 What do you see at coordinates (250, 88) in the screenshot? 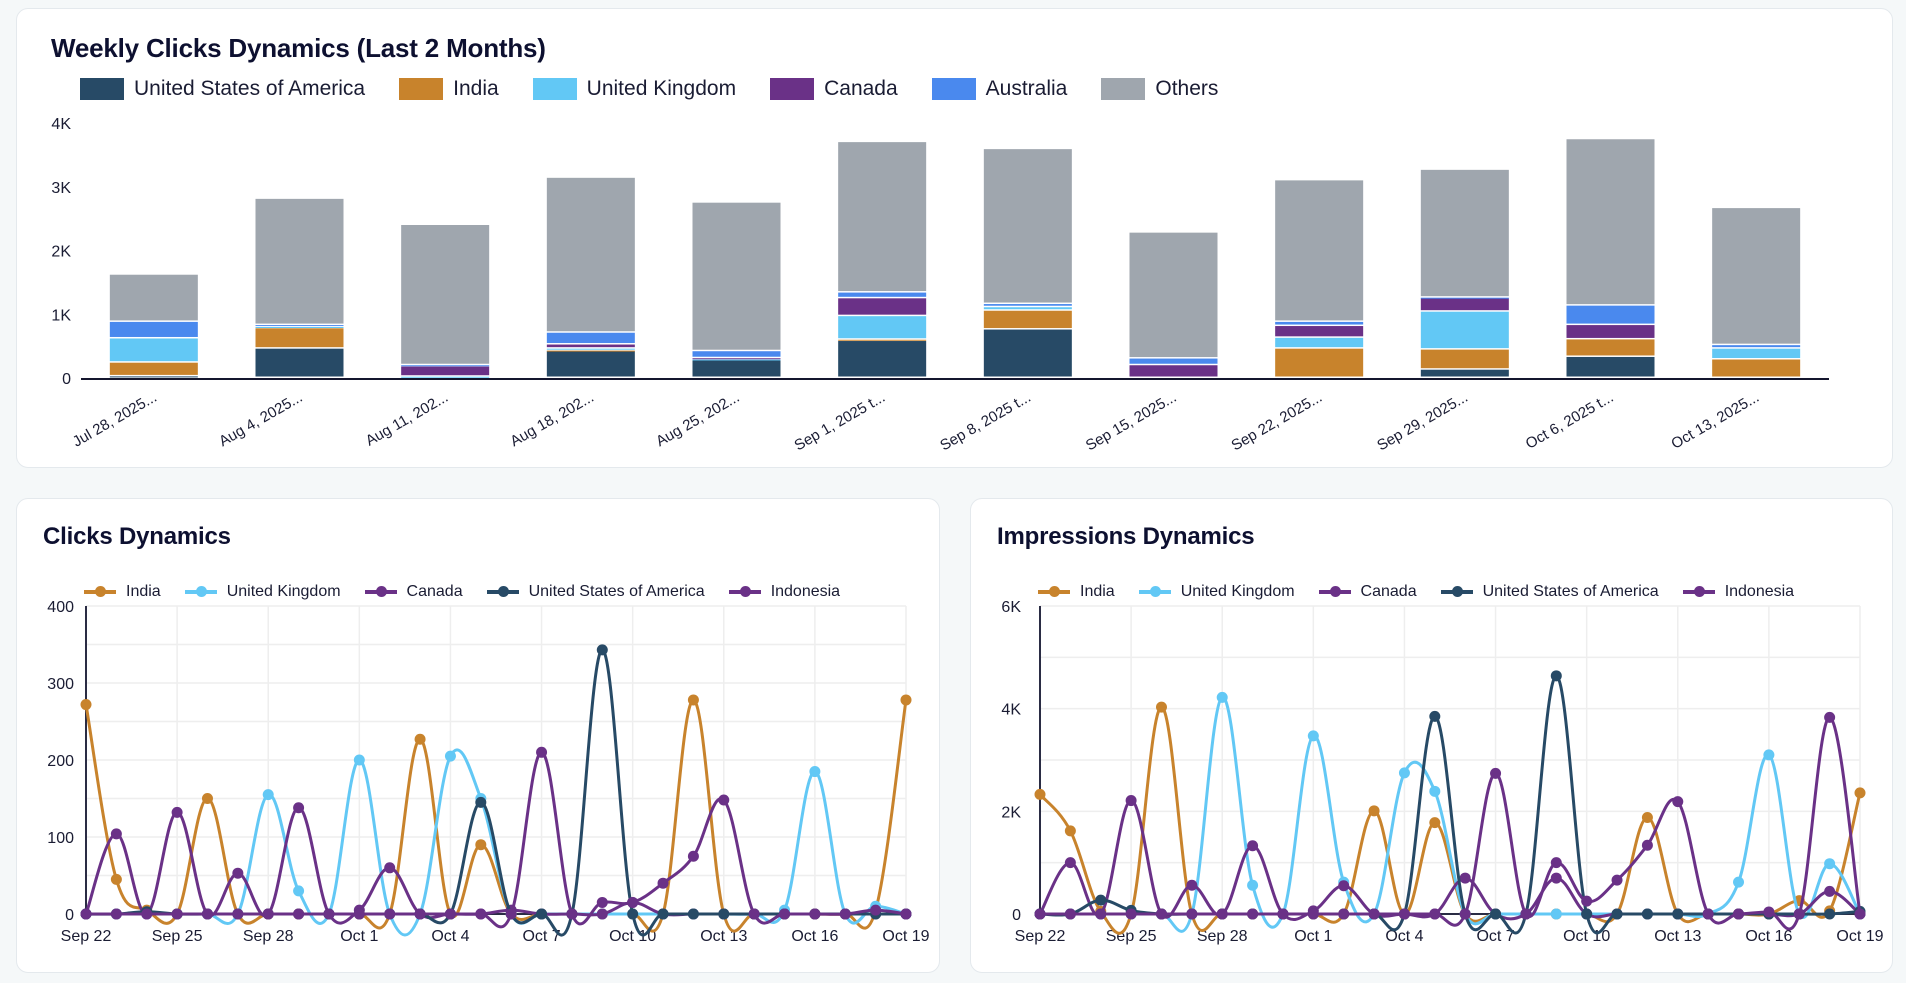
I see `legend-label: United States of America` at bounding box center [250, 88].